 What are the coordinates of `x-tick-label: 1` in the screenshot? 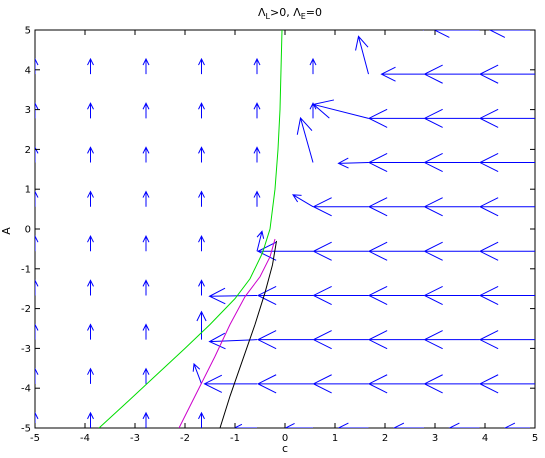 It's located at (335, 438).